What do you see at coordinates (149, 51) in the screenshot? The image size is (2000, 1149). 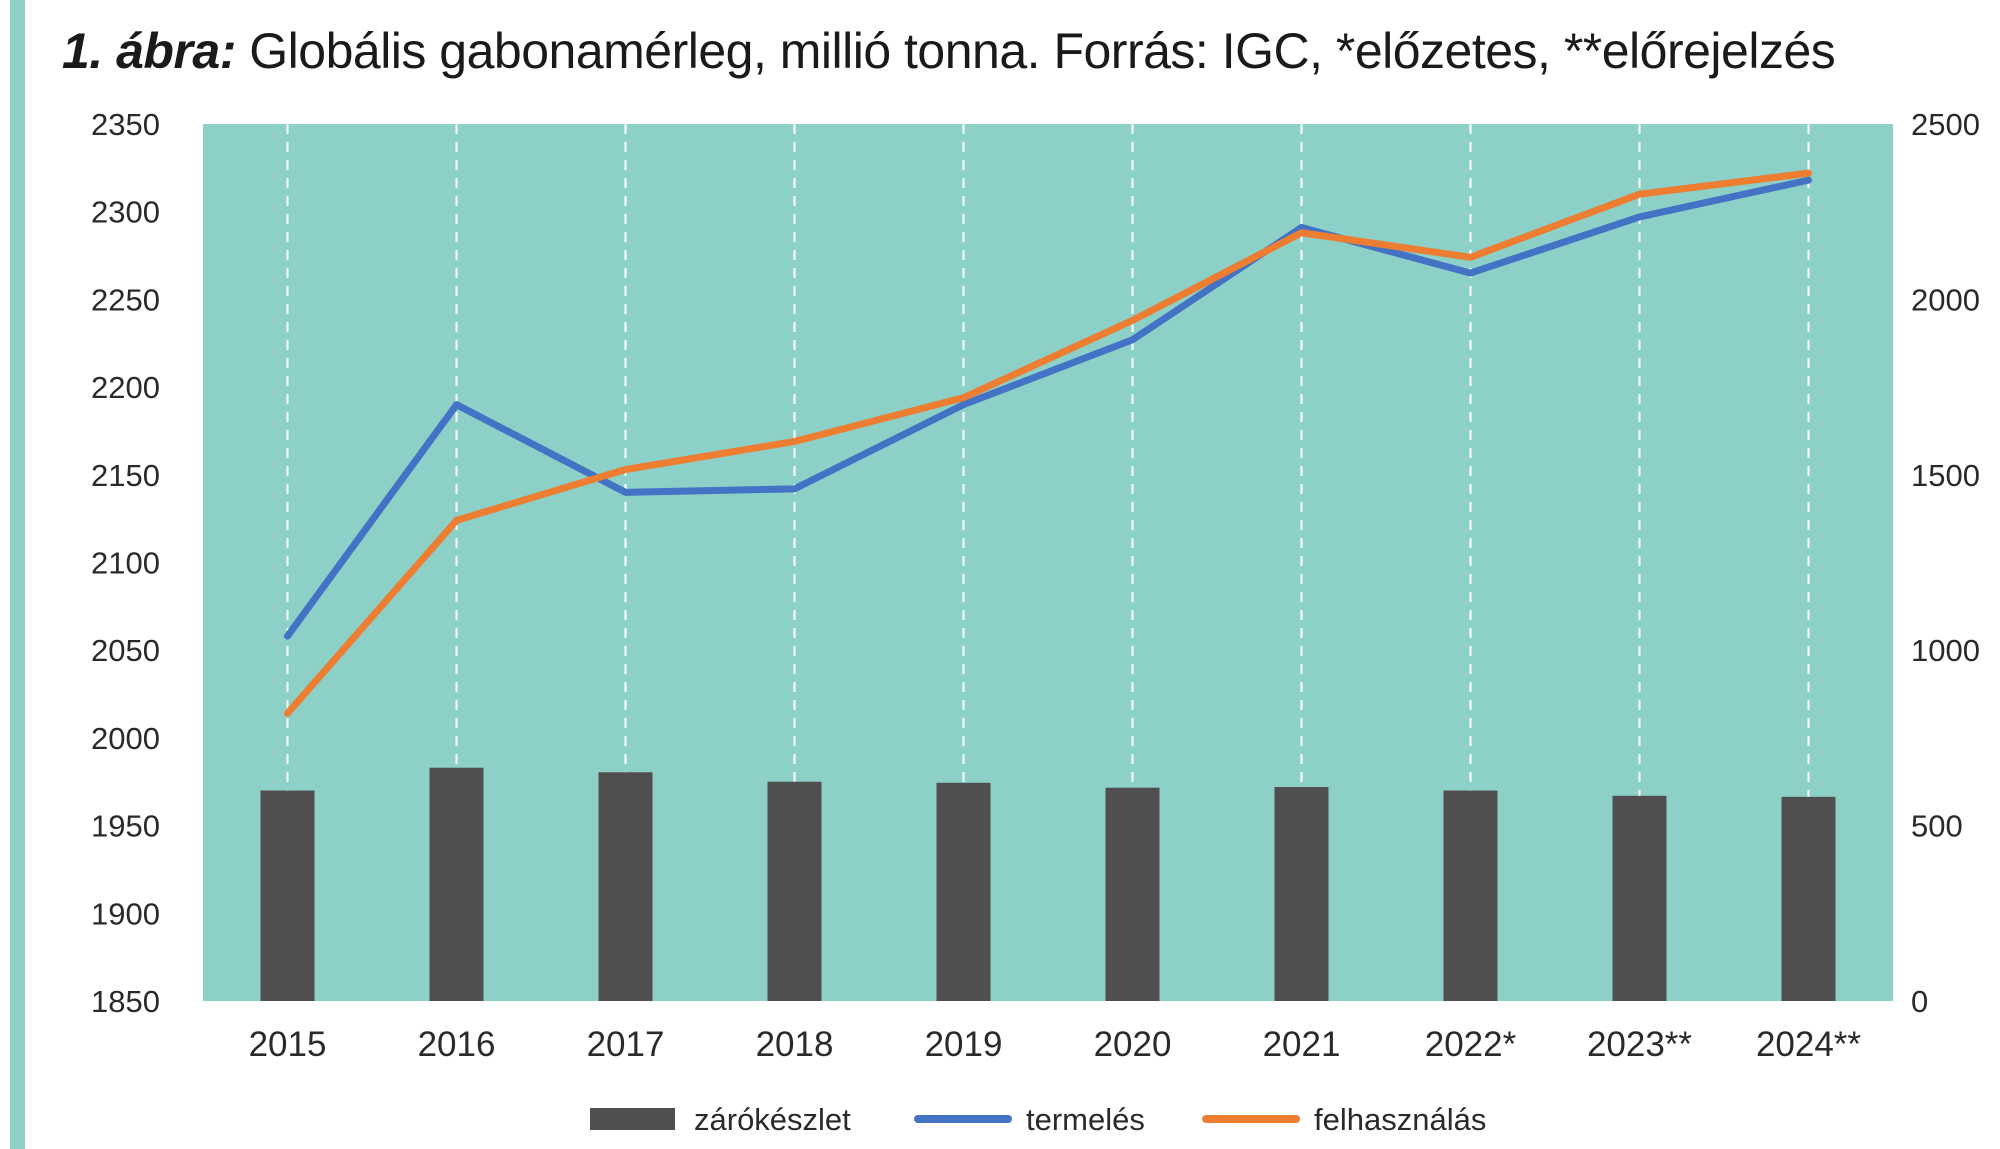 I see `title-prefix: 1. ábra:` at bounding box center [149, 51].